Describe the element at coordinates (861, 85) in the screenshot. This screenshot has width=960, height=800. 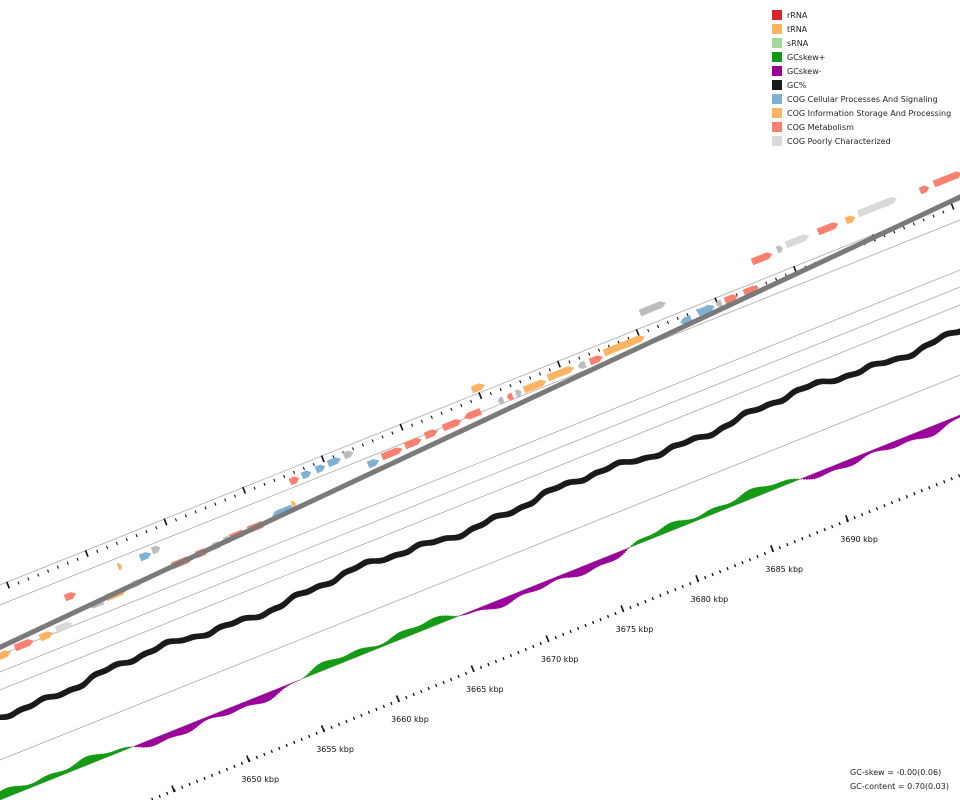
I see `legend-item: GC%` at that location.